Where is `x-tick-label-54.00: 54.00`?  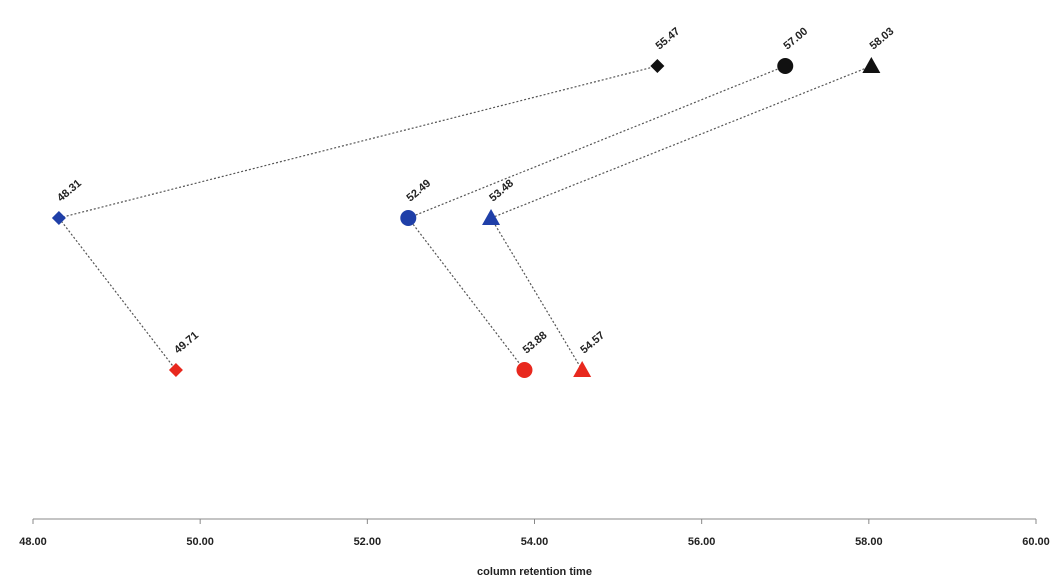
x-tick-label-54.00: 54.00 is located at coordinates (535, 542).